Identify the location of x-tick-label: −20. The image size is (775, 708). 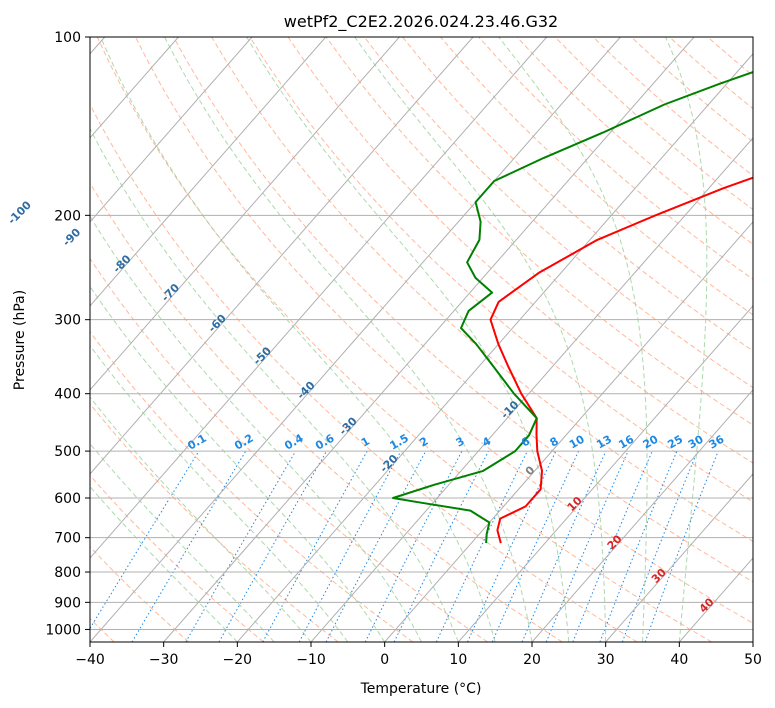
(238, 660).